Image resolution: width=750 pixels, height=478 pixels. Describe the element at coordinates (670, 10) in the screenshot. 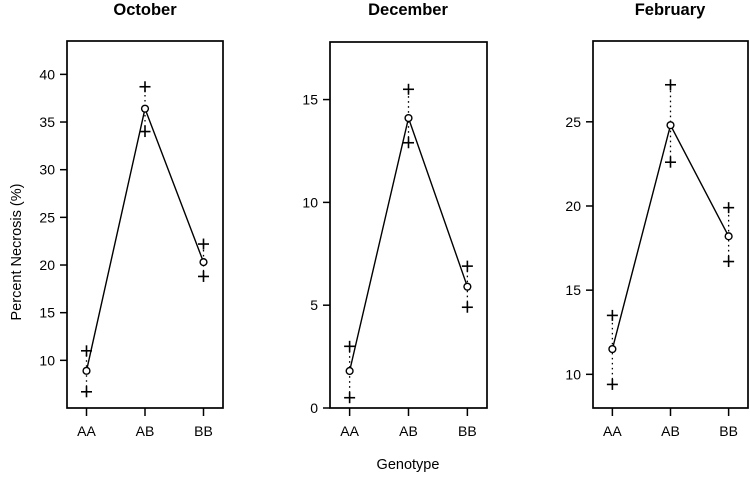

I see `panel-title-february: February` at that location.